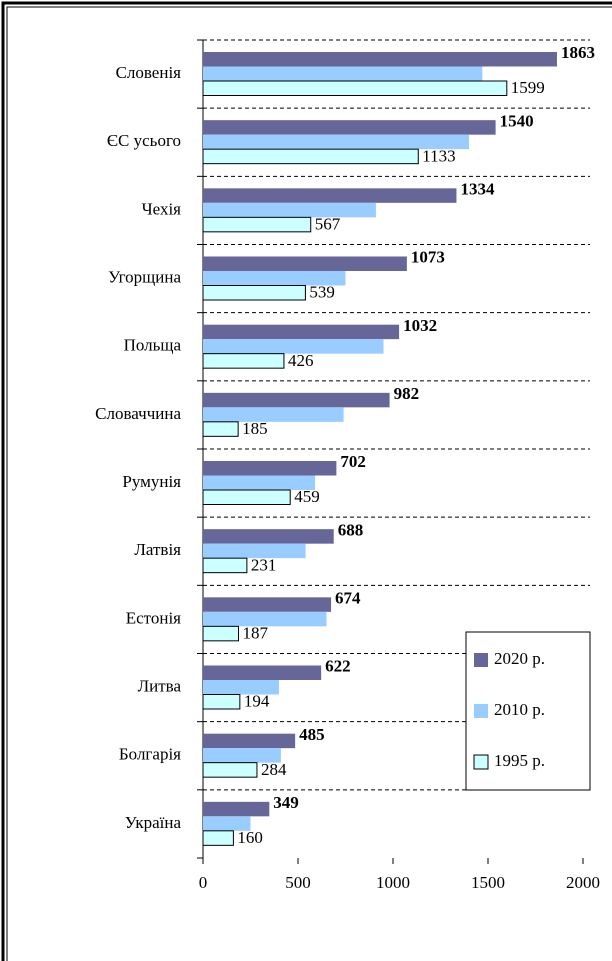 This screenshot has width=612, height=961. What do you see at coordinates (150, 754) in the screenshot?
I see `y-tick-label: Болгарія` at bounding box center [150, 754].